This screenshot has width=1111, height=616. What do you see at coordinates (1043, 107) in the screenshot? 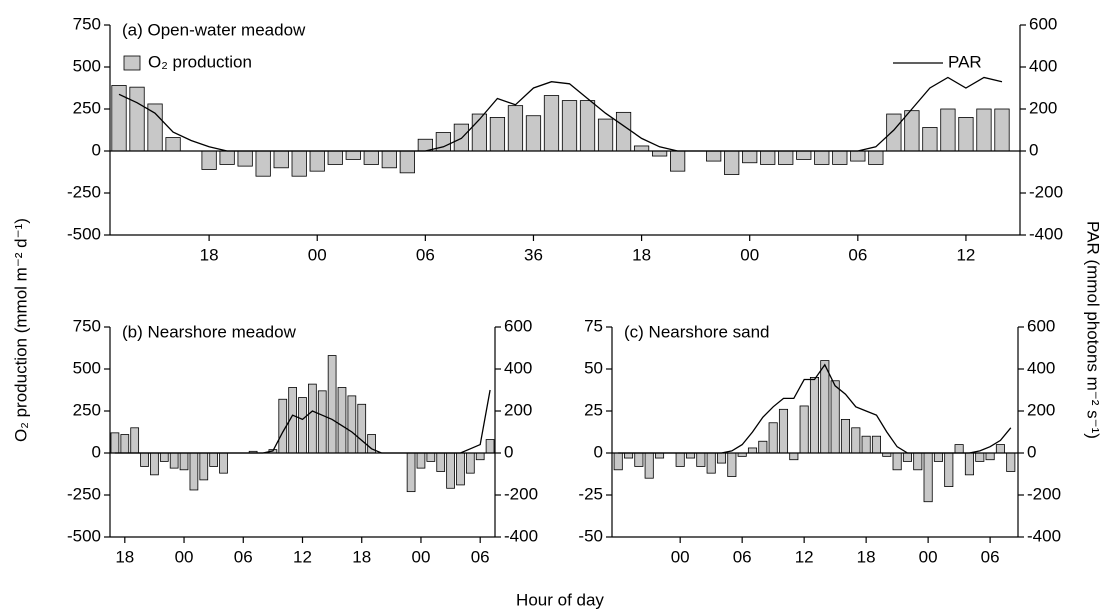
I see `y2-tick-label: 200` at bounding box center [1043, 107].